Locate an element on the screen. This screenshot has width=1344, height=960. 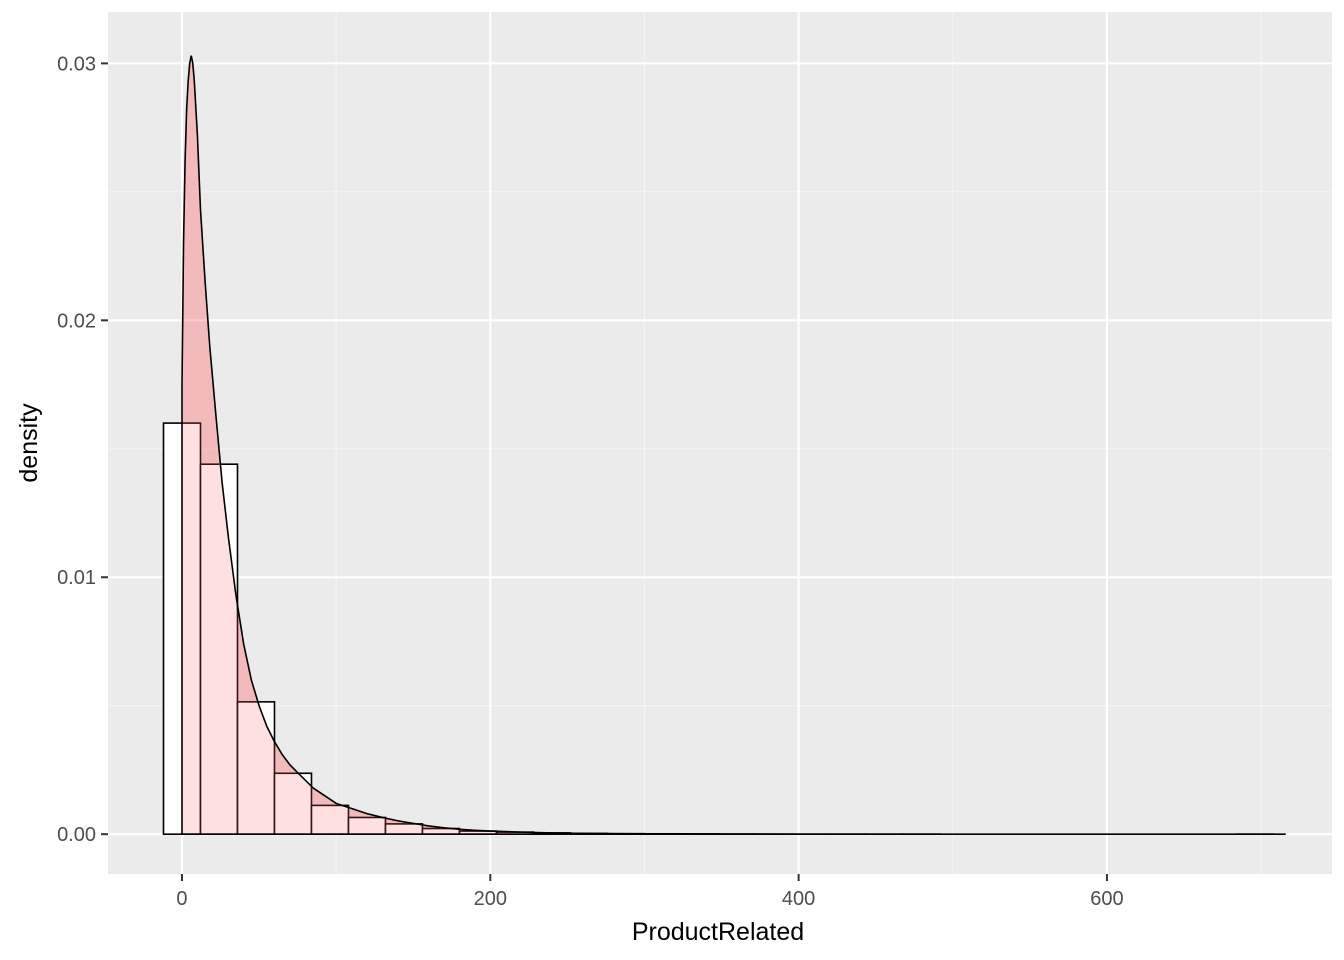
x-tick-label: 600 is located at coordinates (1106, 899).